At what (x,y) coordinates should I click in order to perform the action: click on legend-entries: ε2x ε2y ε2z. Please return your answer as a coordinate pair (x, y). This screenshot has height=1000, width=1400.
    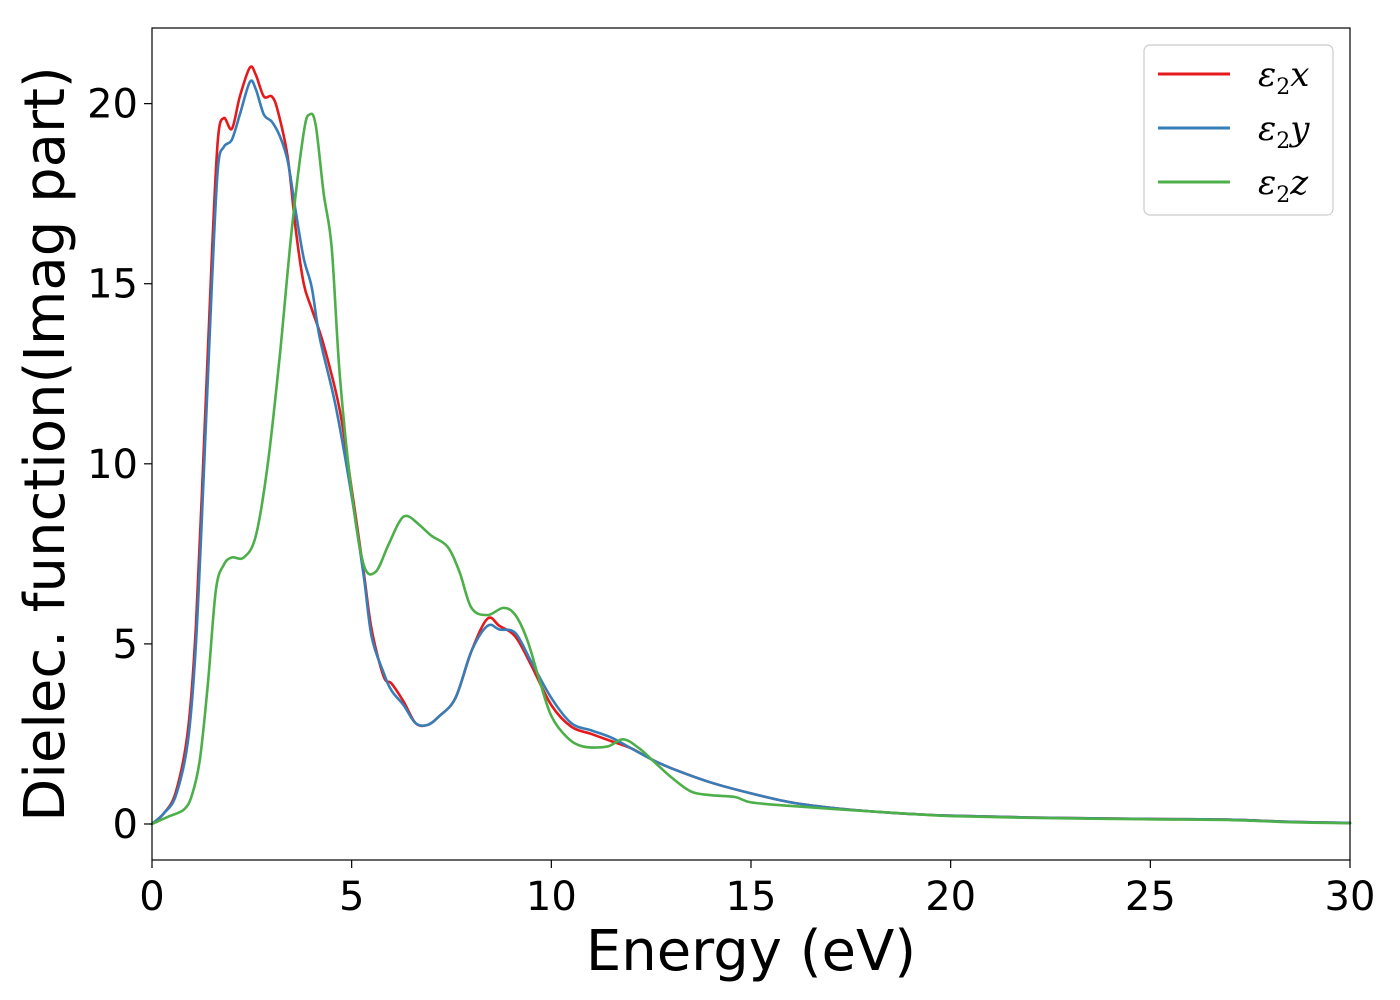
    Looking at the image, I should click on (1234, 131).